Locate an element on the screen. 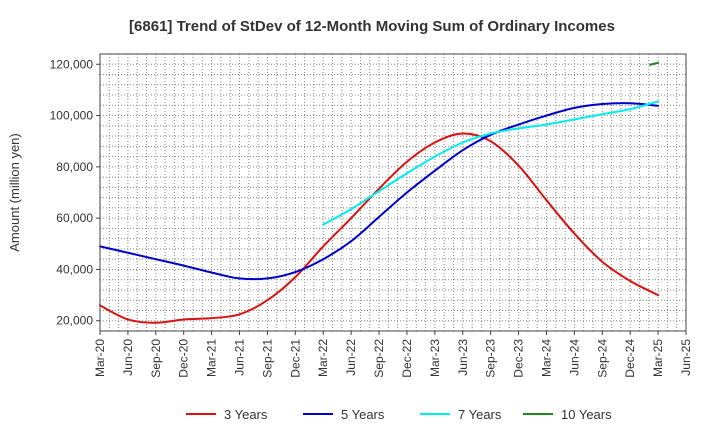 Image resolution: width=720 pixels, height=440 pixels. x-tick-label: Mar-20 is located at coordinates (100, 358).